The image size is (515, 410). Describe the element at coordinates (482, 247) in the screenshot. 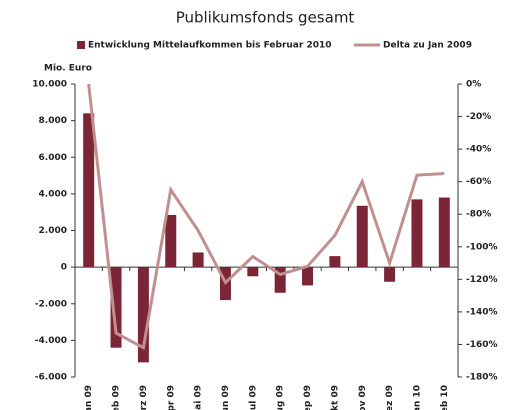

I see `y2-tick-label: -100%` at that location.